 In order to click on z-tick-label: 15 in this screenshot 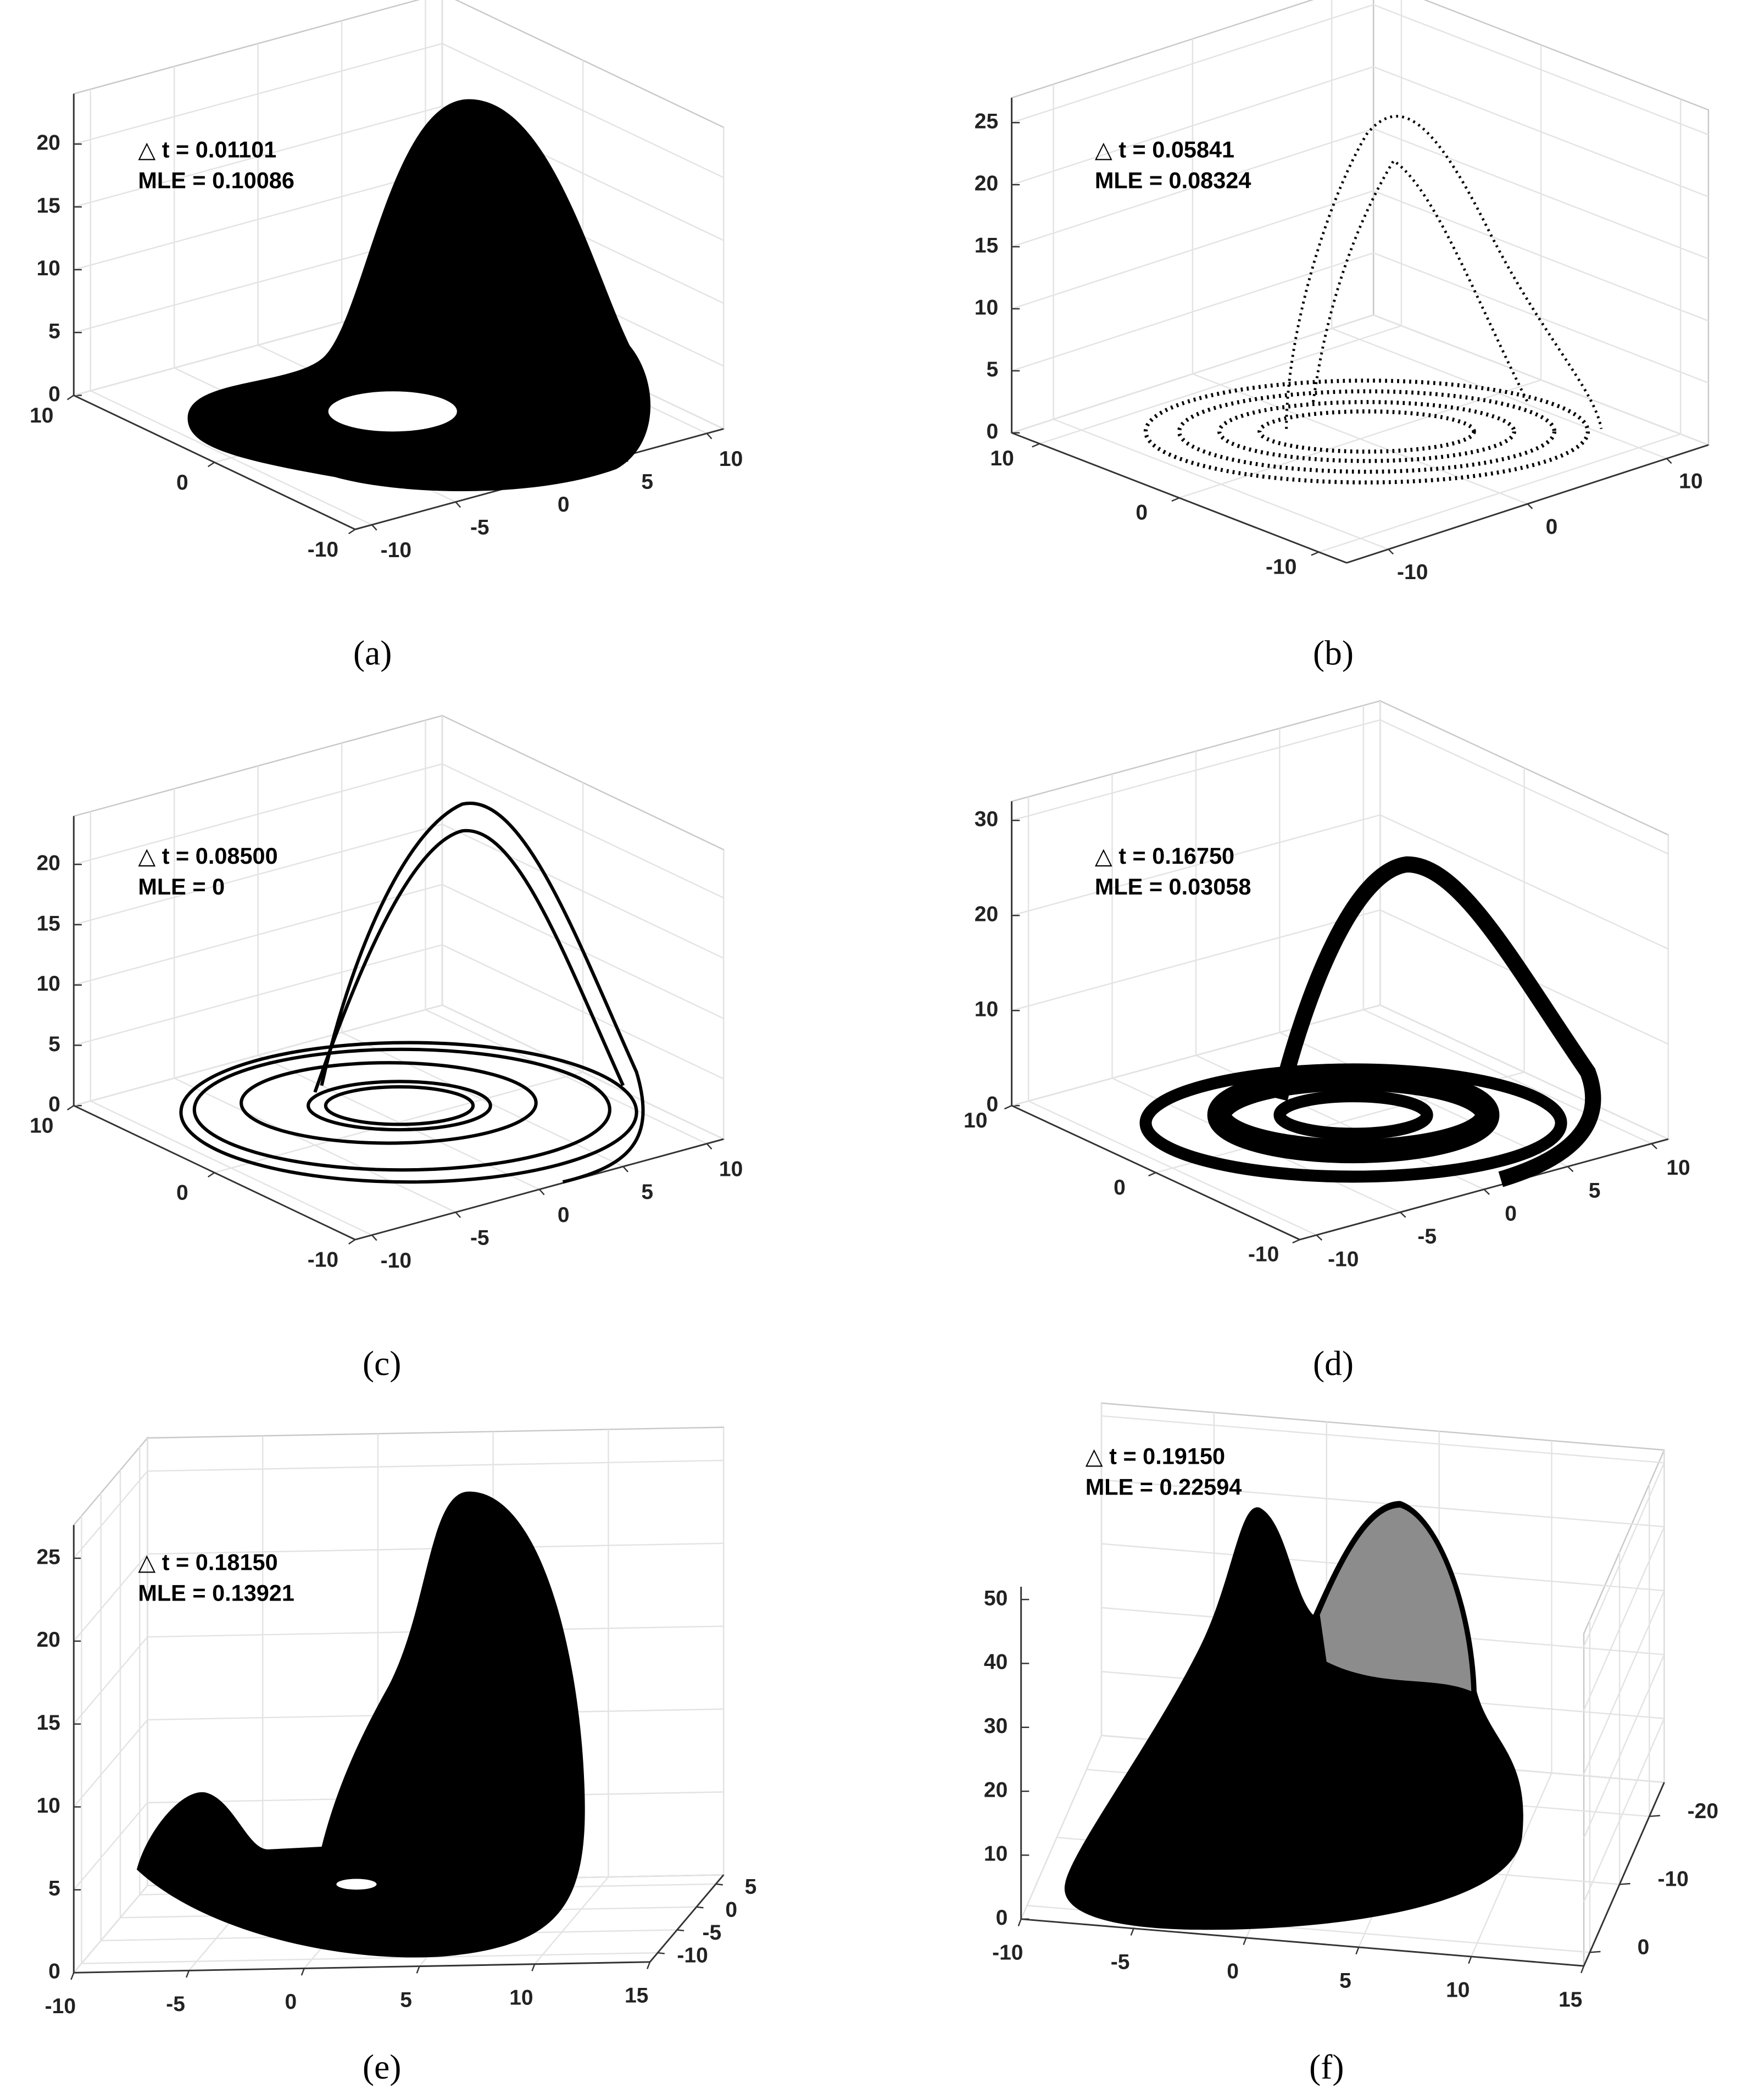, I will do `click(986, 246)`.